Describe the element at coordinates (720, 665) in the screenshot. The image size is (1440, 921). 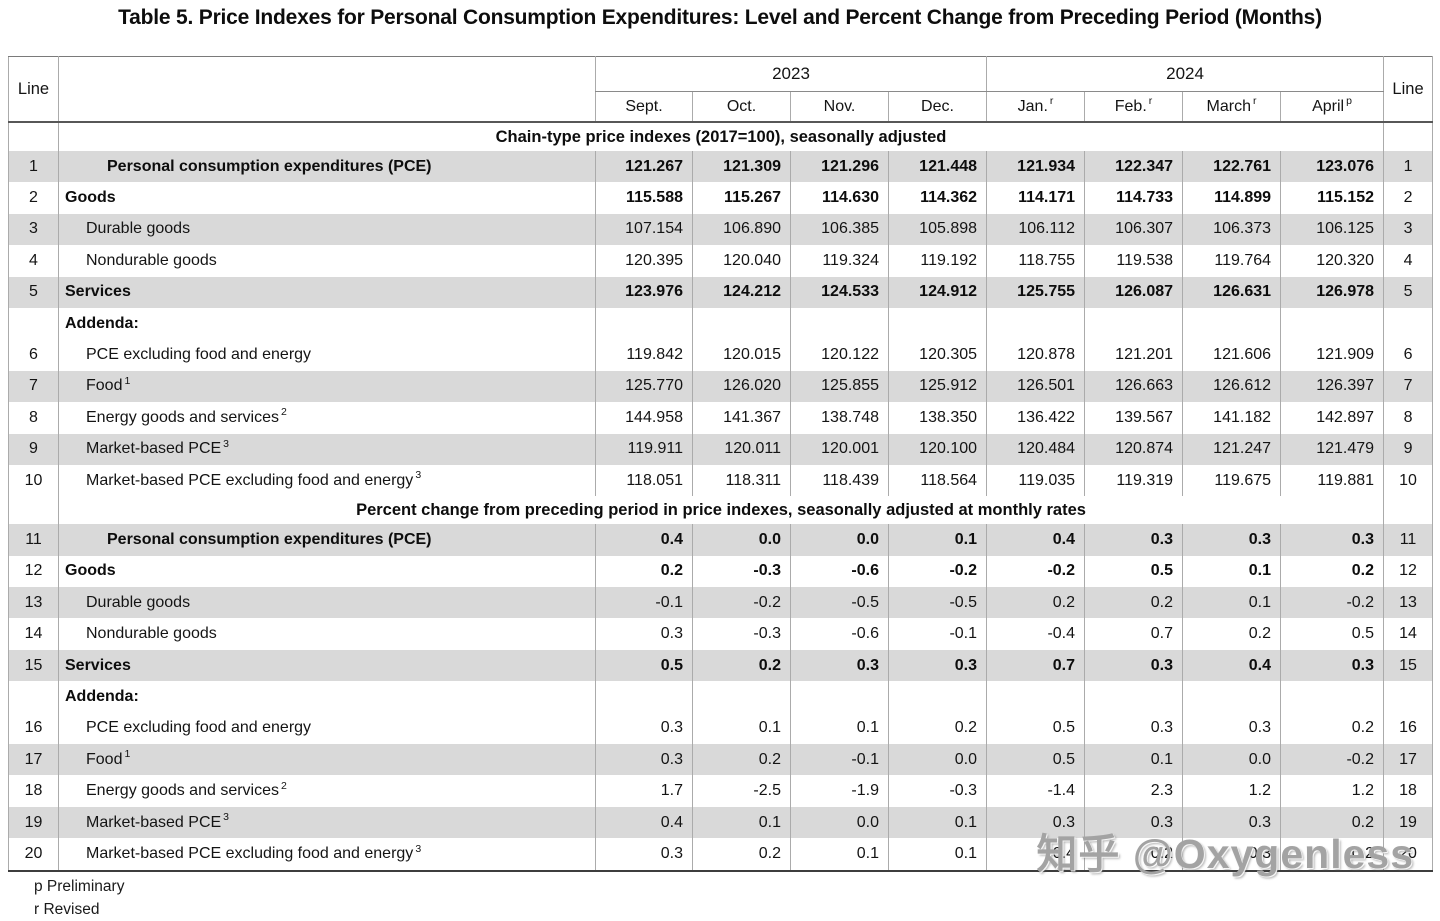
I see `table-row-line-15: 15 Services 0.5 0.2 0.3 0.3 0.7 0.3 0.4 0.3 15` at that location.